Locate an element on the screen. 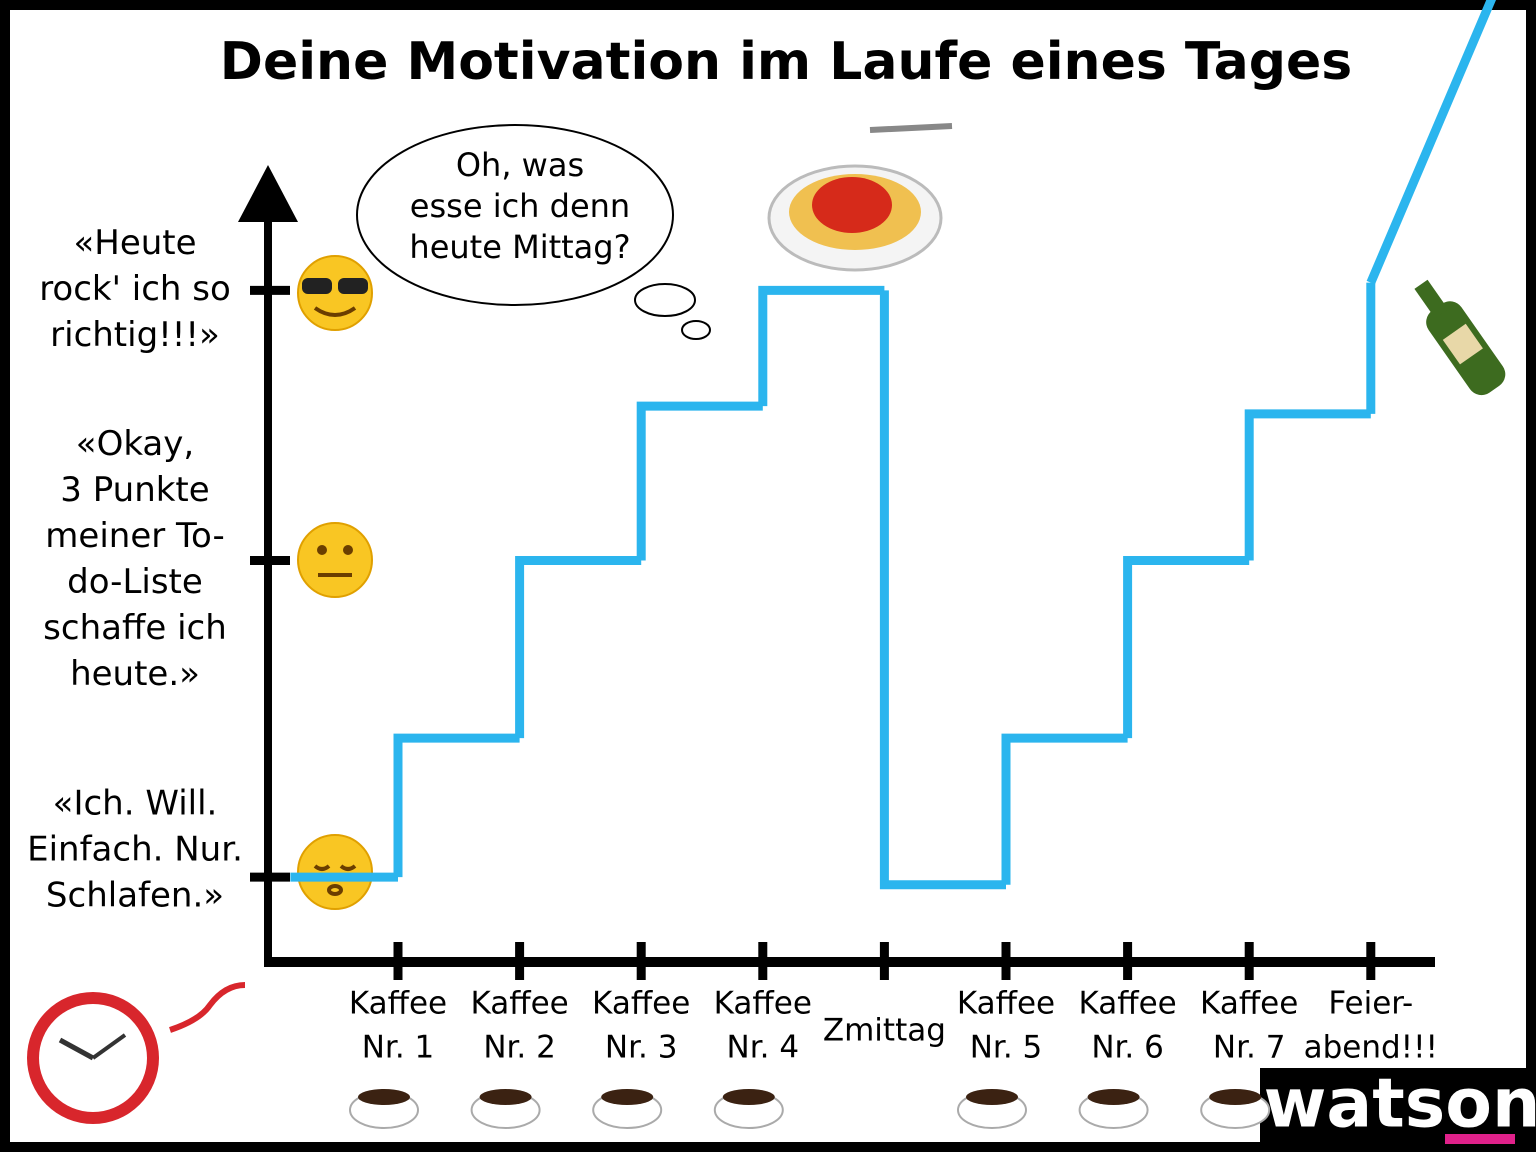 The image size is (1536, 1152). y-tick-label: richtig!!!» is located at coordinates (135, 335).